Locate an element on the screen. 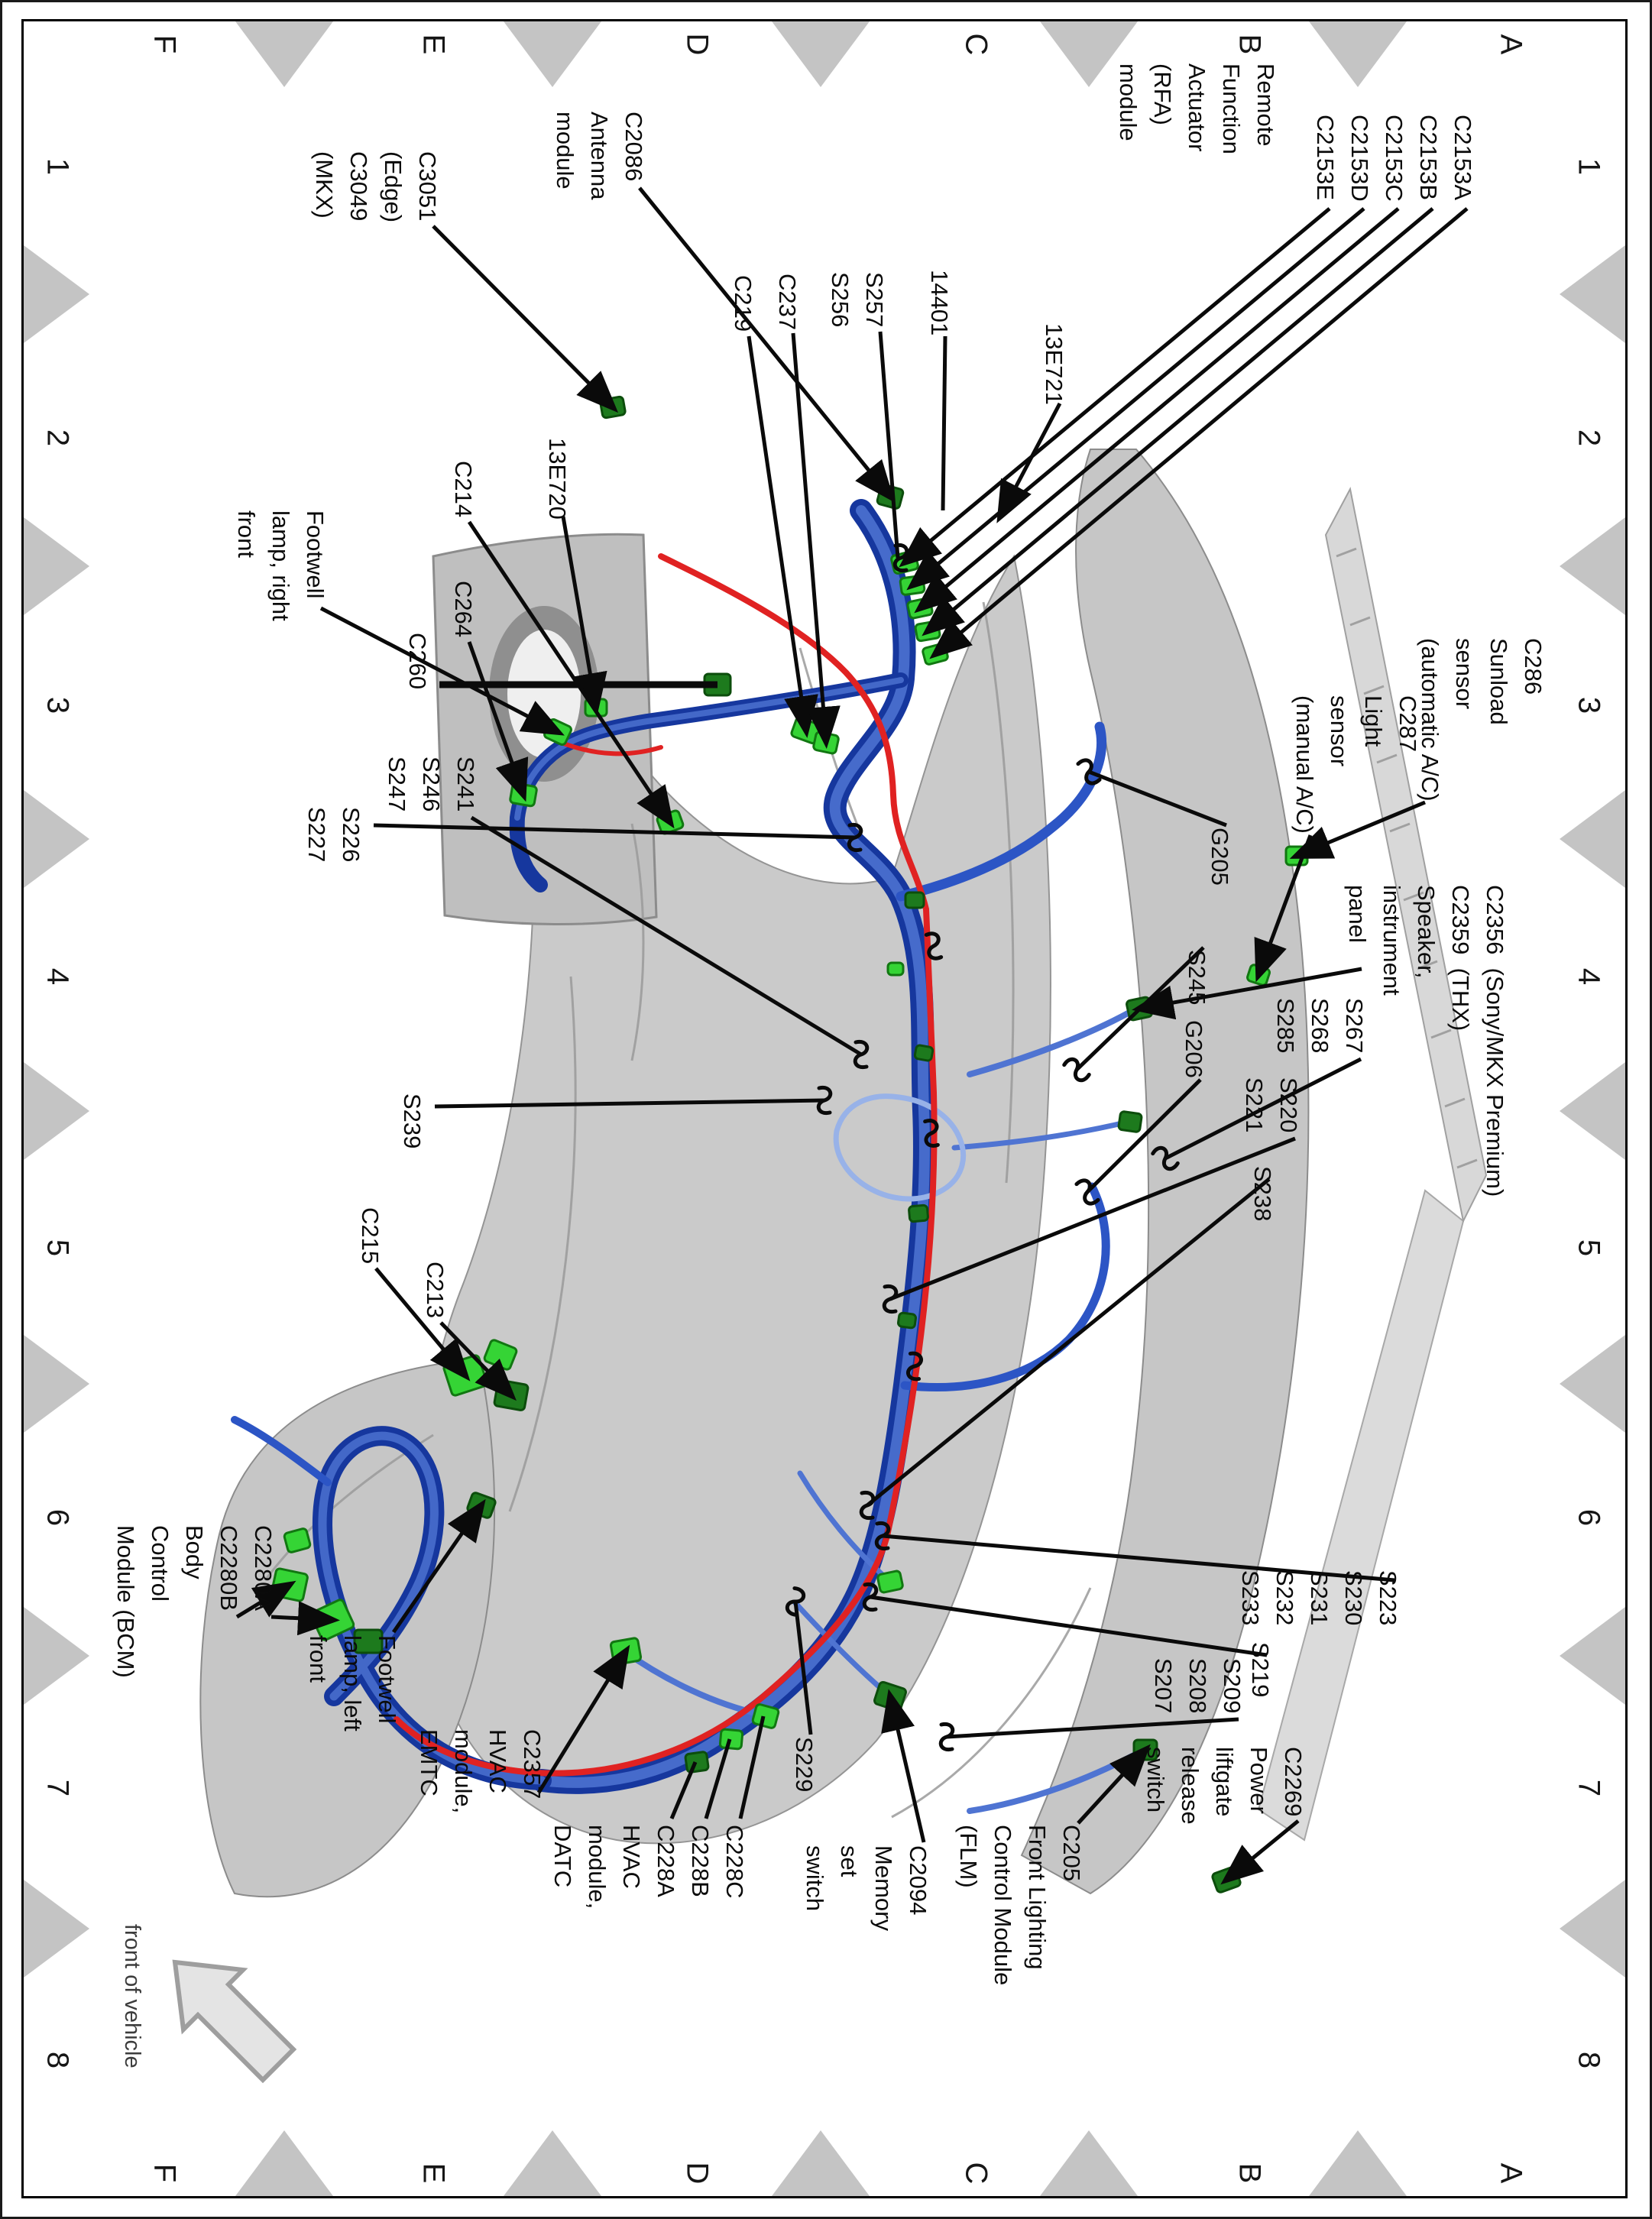 Image resolution: width=1652 pixels, height=2219 pixels. callout-c264: C264 is located at coordinates (463, 610).